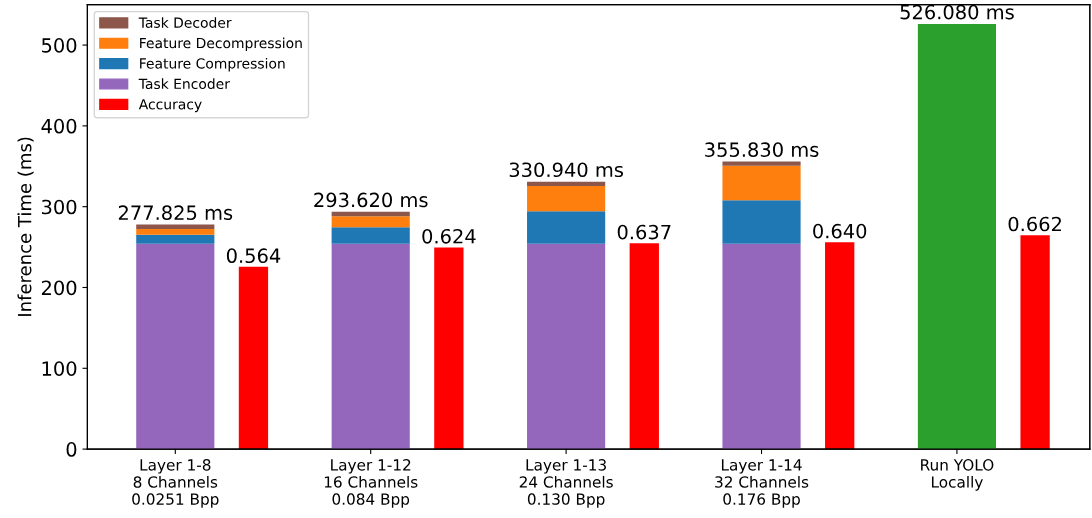 The image size is (1092, 518). I want to click on total-label: 526.080 ms, so click(957, 12).